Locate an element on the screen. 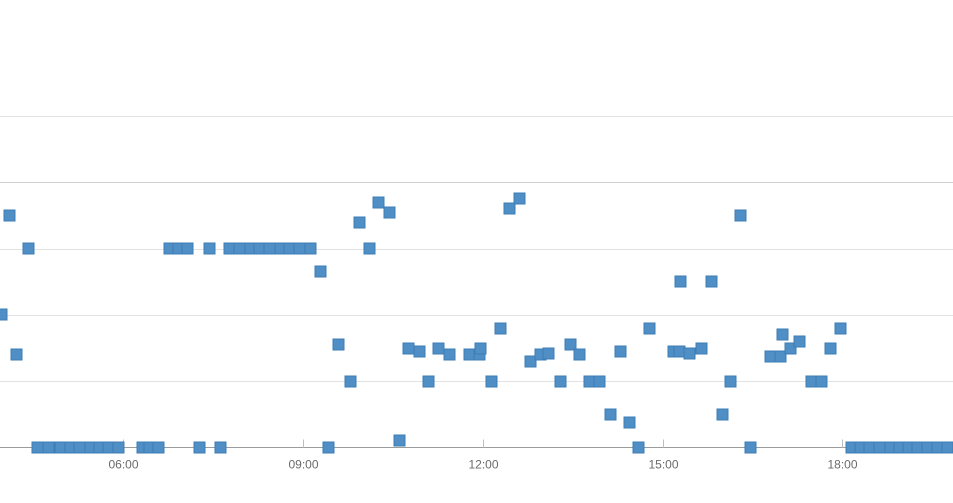 The width and height of the screenshot is (953, 503). x-tick-label: 12:00 is located at coordinates (483, 465).